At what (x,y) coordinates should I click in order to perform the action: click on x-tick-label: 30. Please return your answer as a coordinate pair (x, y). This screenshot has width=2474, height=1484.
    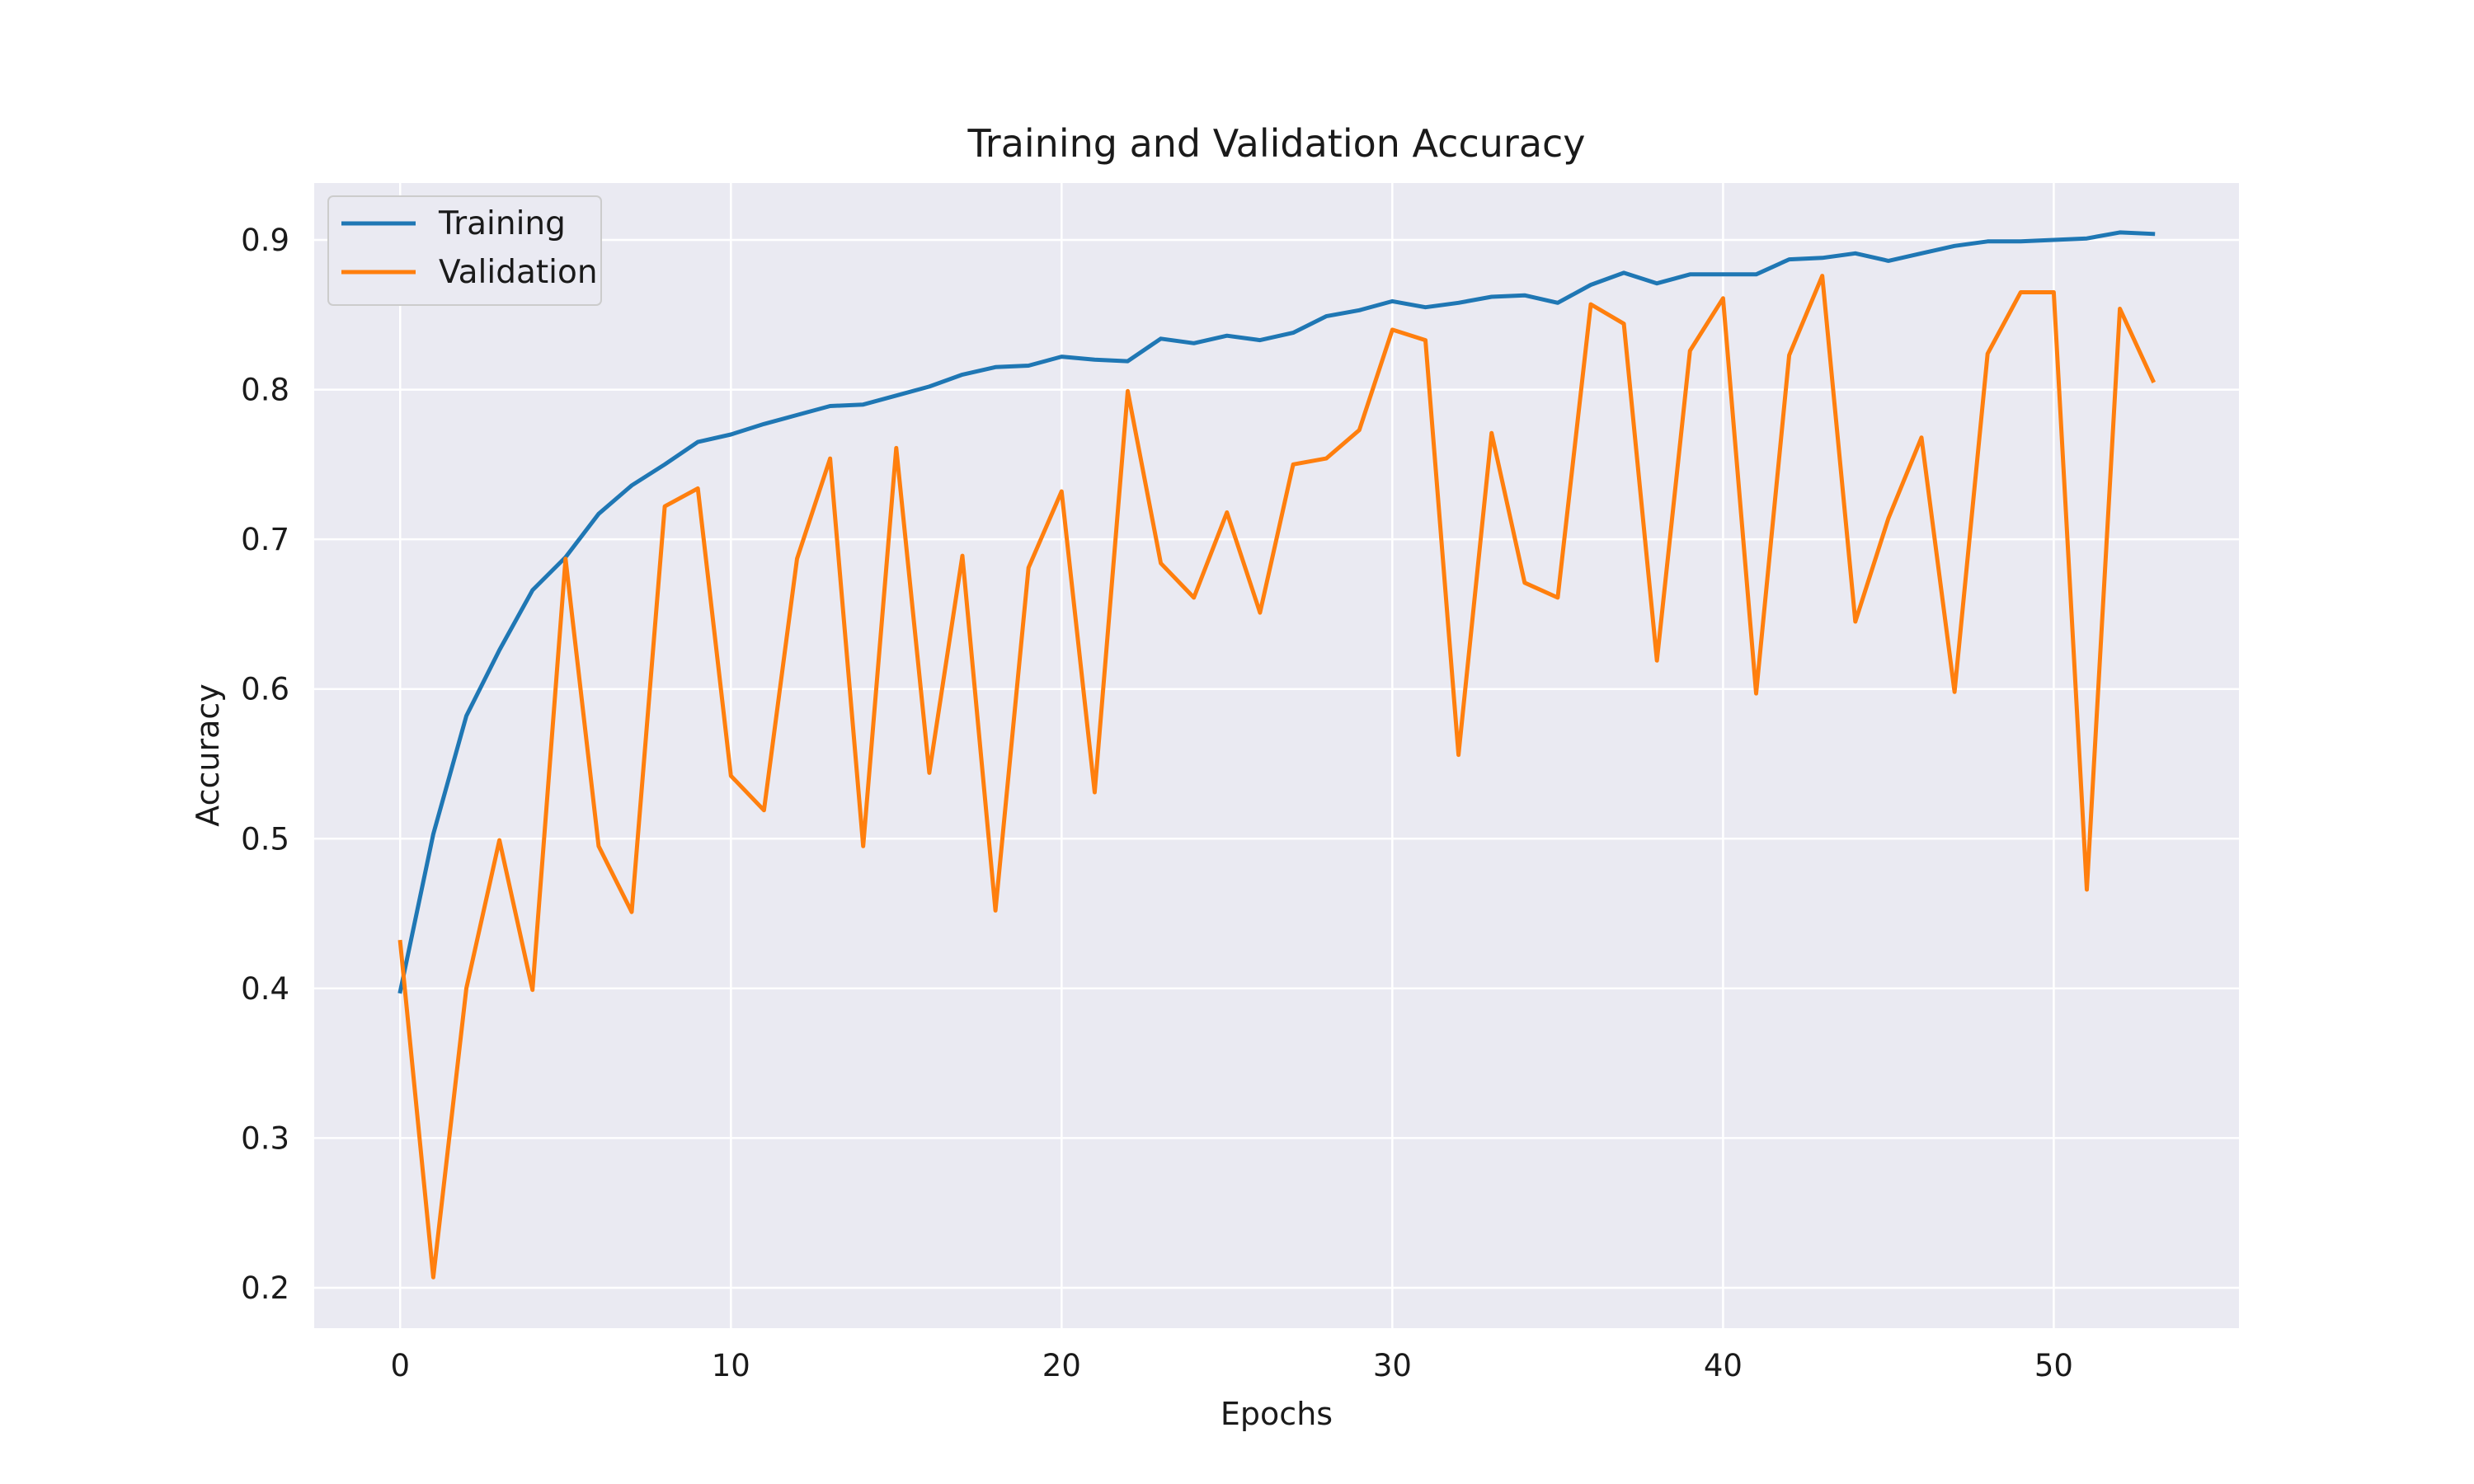
    Looking at the image, I should click on (1392, 1365).